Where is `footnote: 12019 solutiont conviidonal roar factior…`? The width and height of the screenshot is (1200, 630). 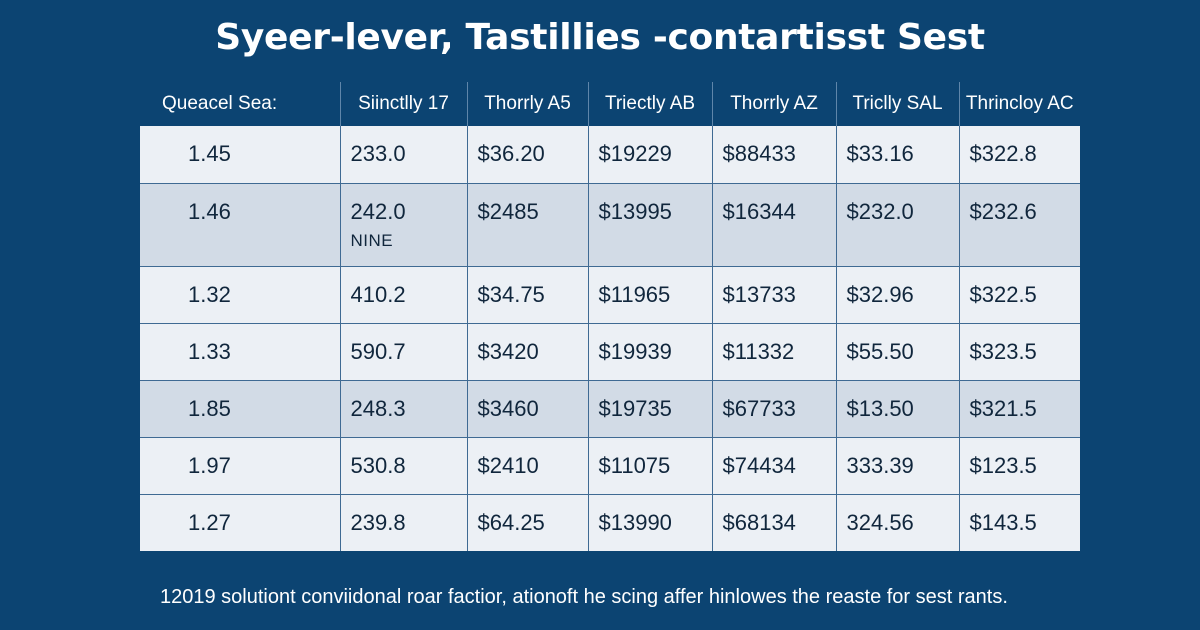
footnote: 12019 solutiont conviidonal roar factior… is located at coordinates (584, 597).